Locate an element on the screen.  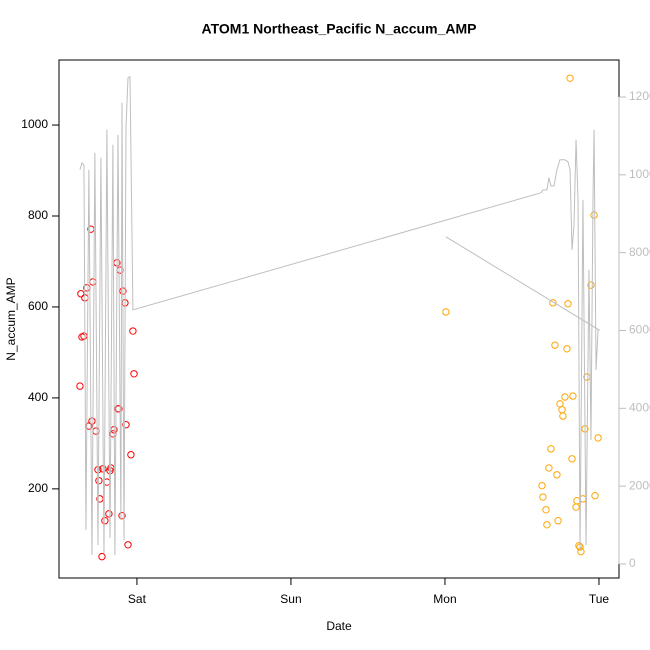
y-tick-label: 200 is located at coordinates (38, 488).